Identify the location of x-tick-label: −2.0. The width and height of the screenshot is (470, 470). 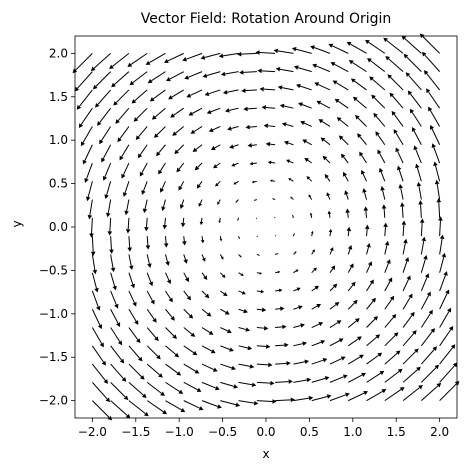
(92, 432).